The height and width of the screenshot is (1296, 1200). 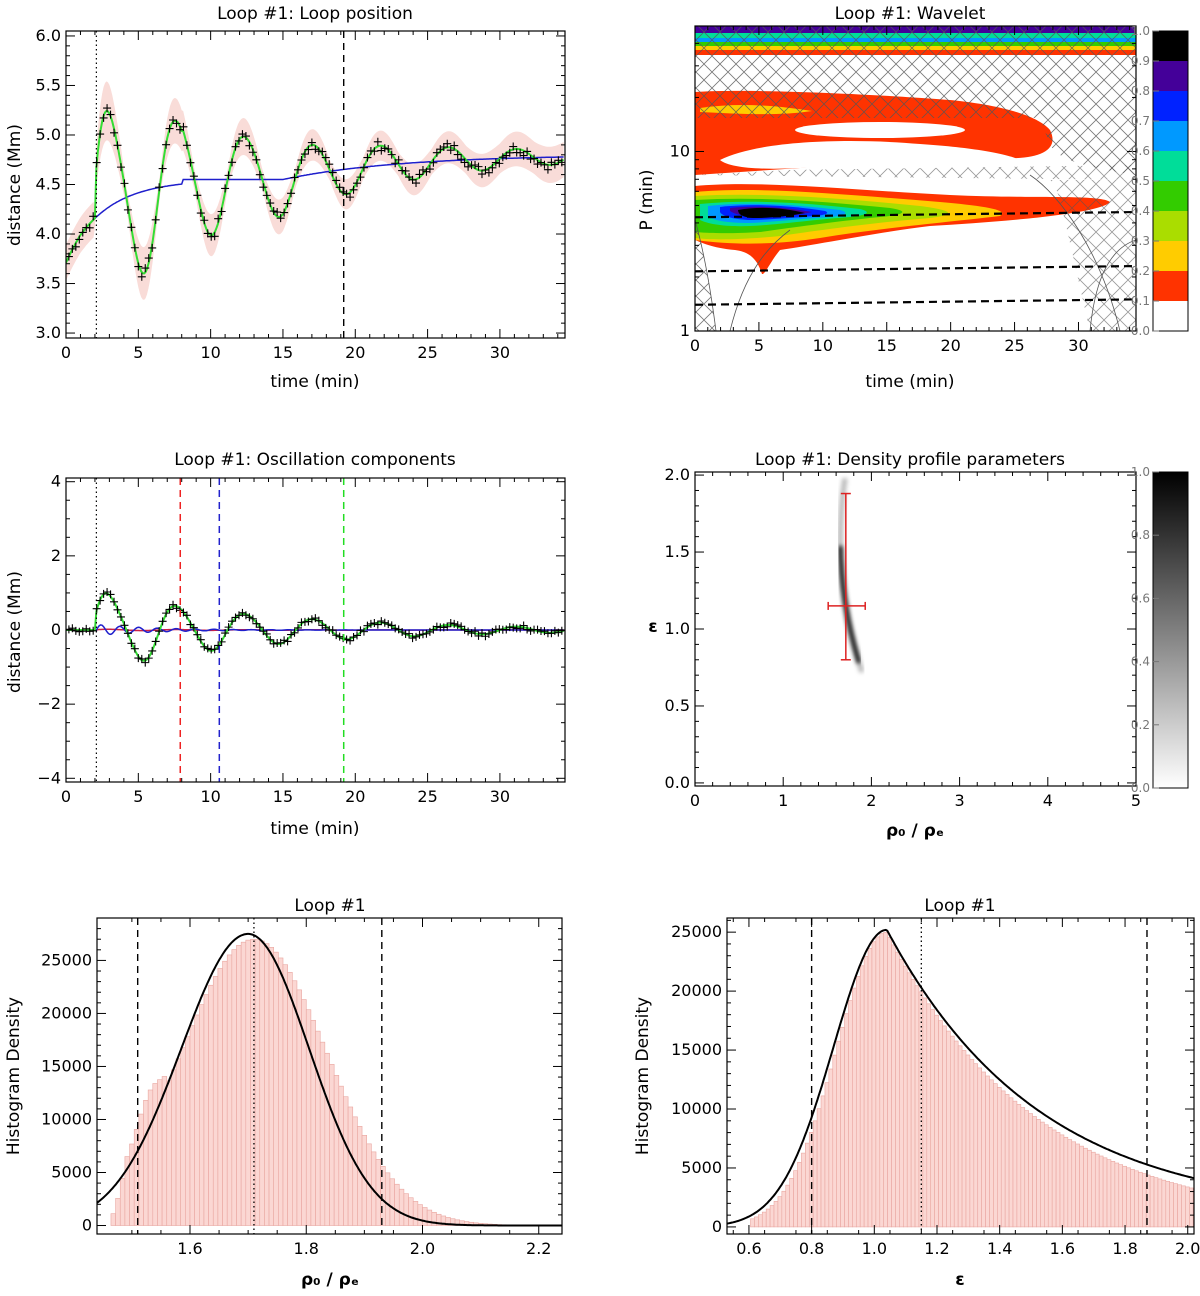 What do you see at coordinates (959, 1280) in the screenshot?
I see `panel6-xlabel: ε` at bounding box center [959, 1280].